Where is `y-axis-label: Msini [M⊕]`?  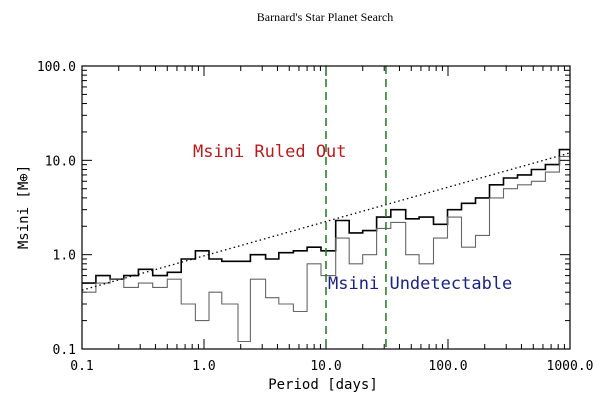 y-axis-label: Msini [M⊕] is located at coordinates (24, 207).